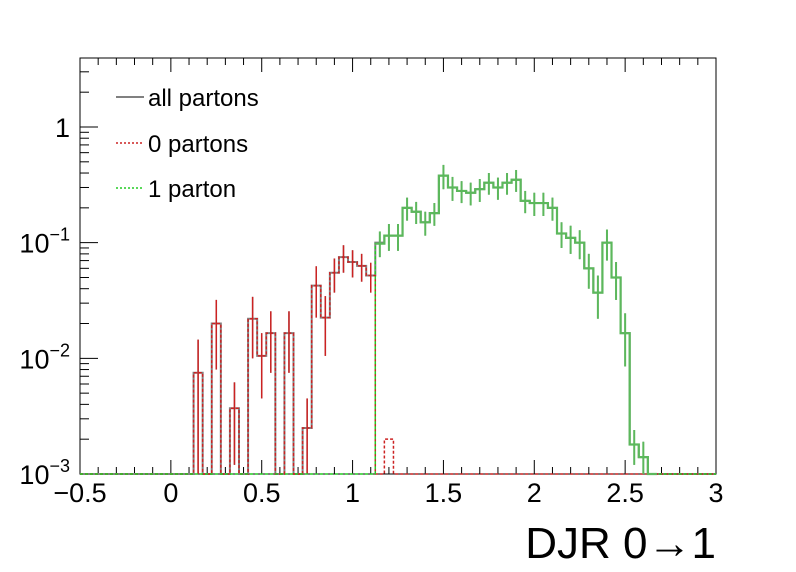  What do you see at coordinates (715, 493) in the screenshot?
I see `x-tick-label: 3` at bounding box center [715, 493].